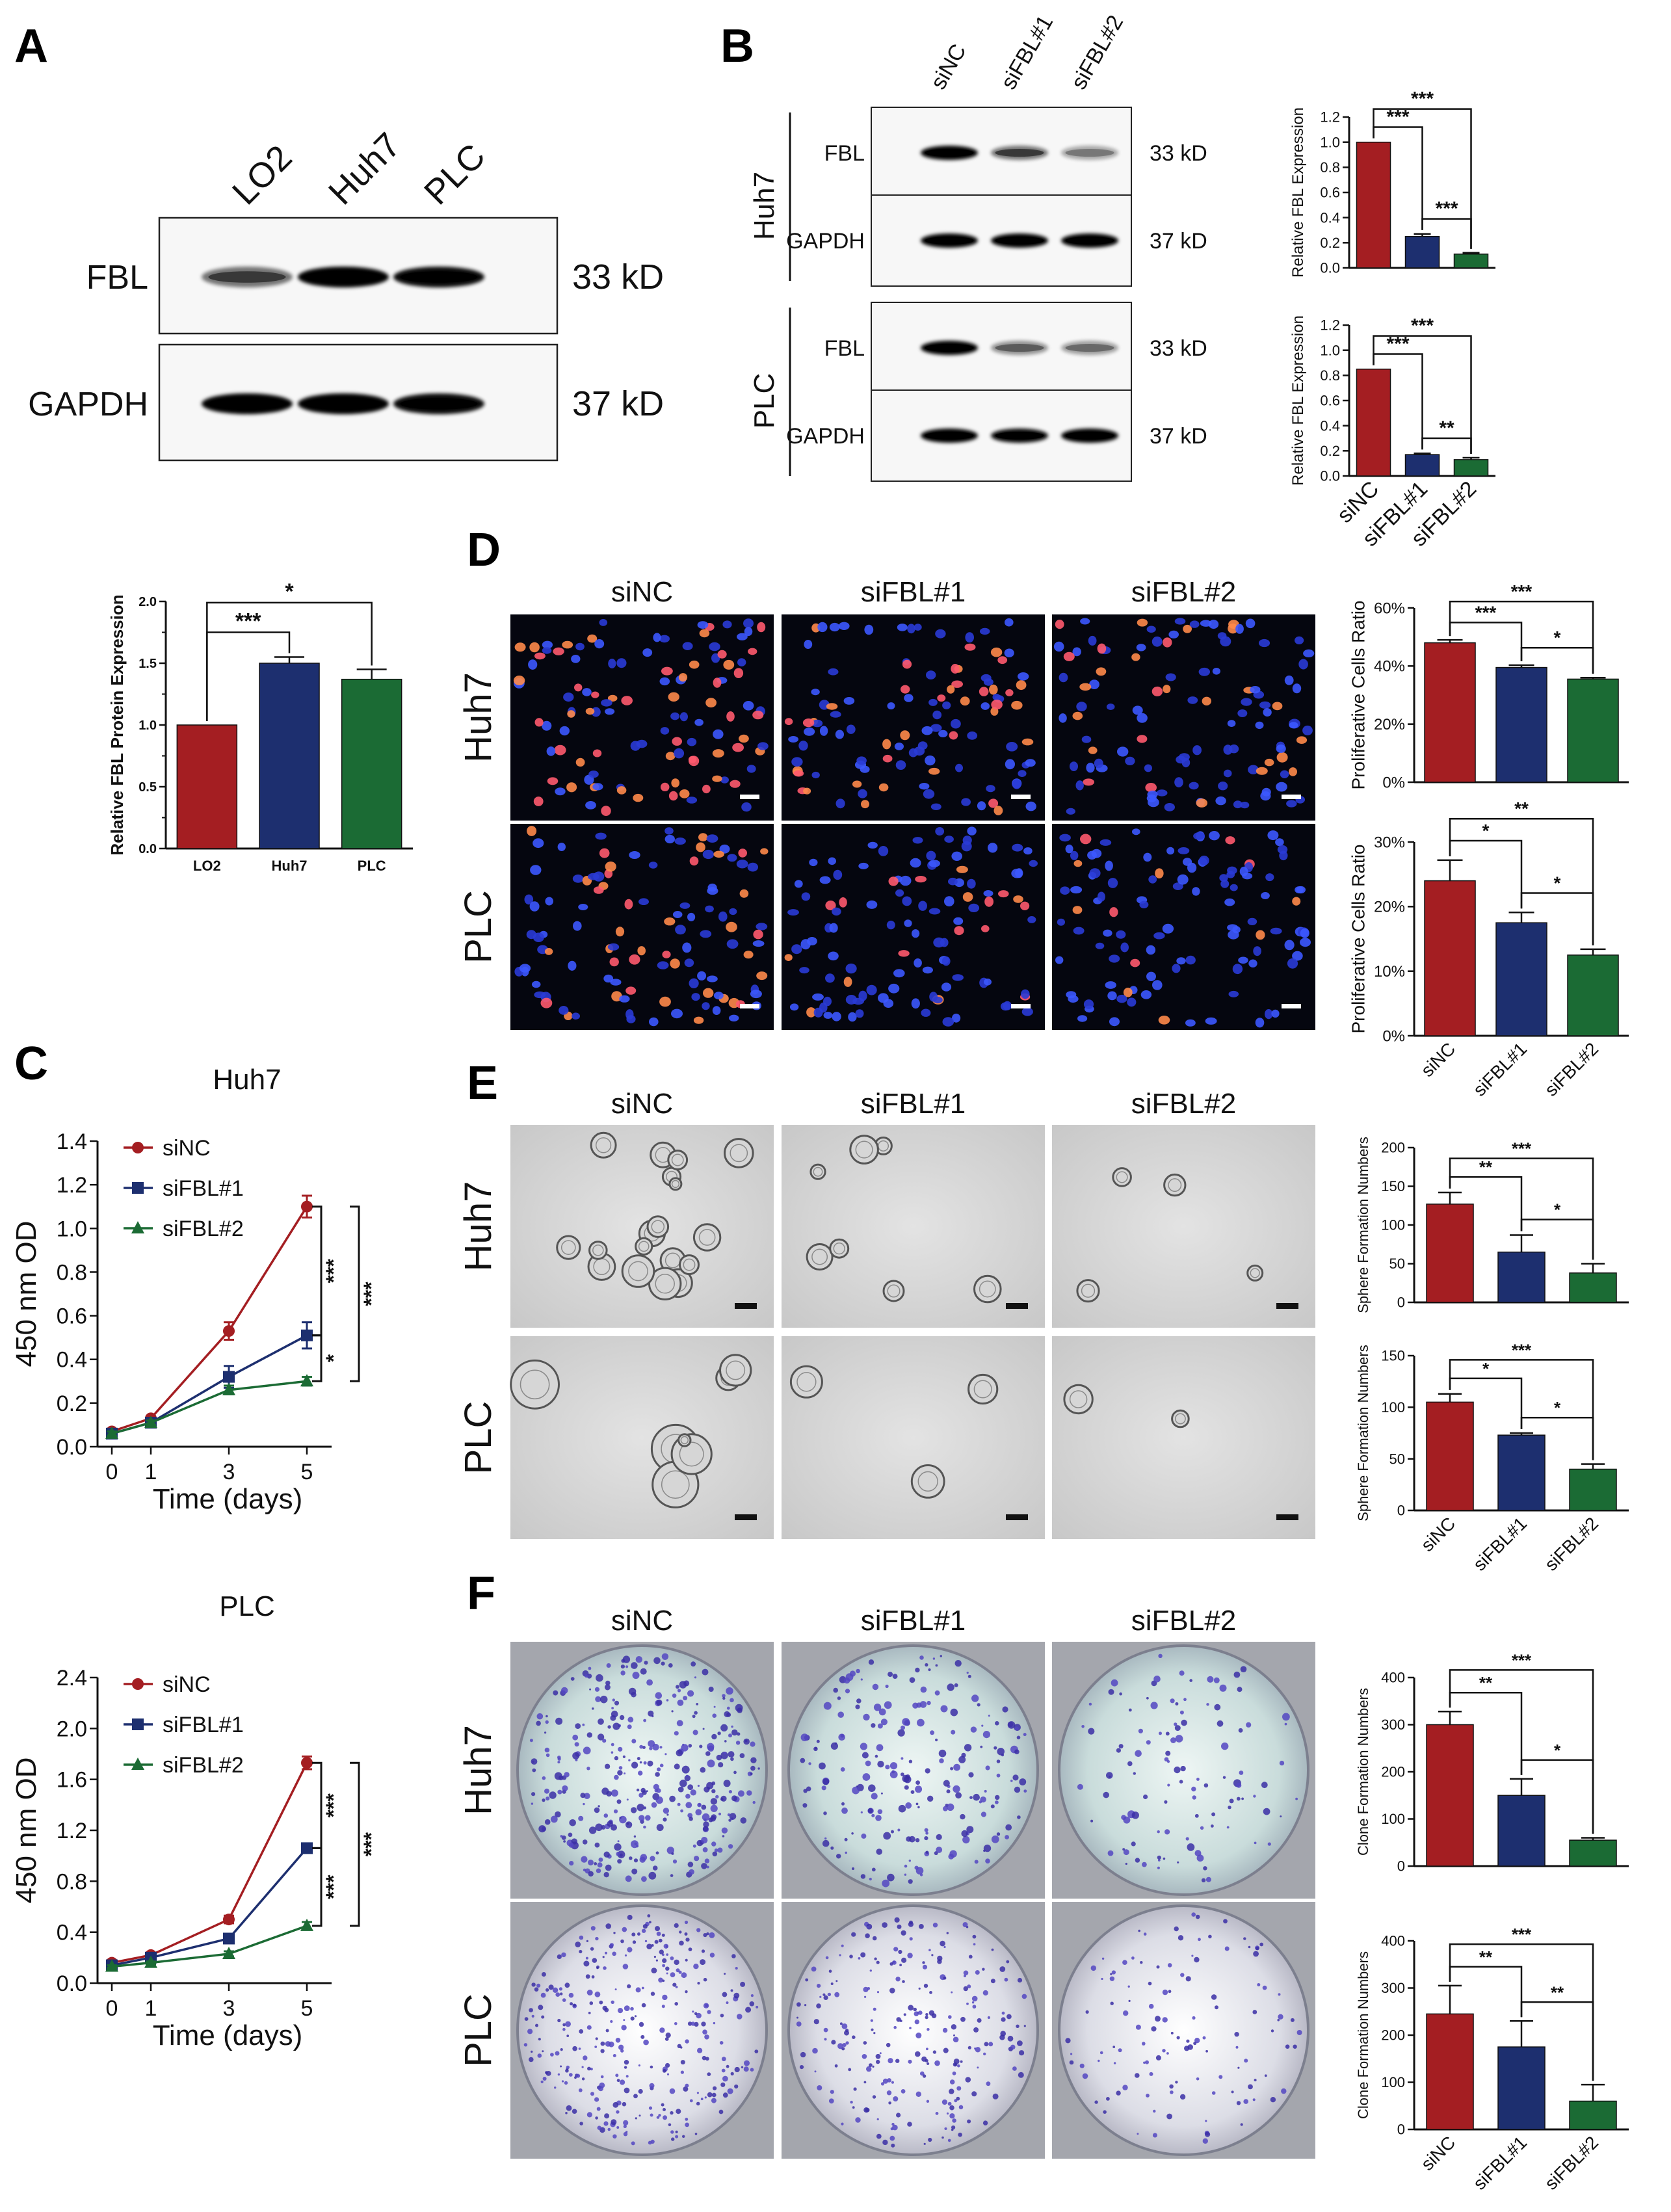 Image resolution: width=1671 pixels, height=2212 pixels. What do you see at coordinates (844, 153) in the screenshot?
I see `protein-label: FBL` at bounding box center [844, 153].